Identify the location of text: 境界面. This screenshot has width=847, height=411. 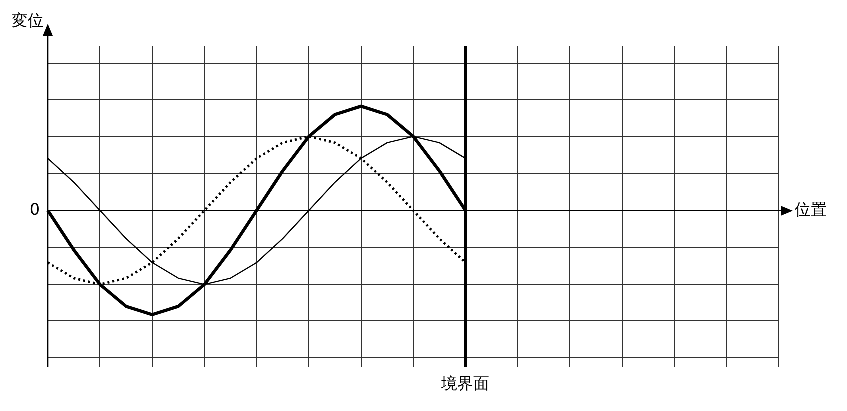
(465, 384).